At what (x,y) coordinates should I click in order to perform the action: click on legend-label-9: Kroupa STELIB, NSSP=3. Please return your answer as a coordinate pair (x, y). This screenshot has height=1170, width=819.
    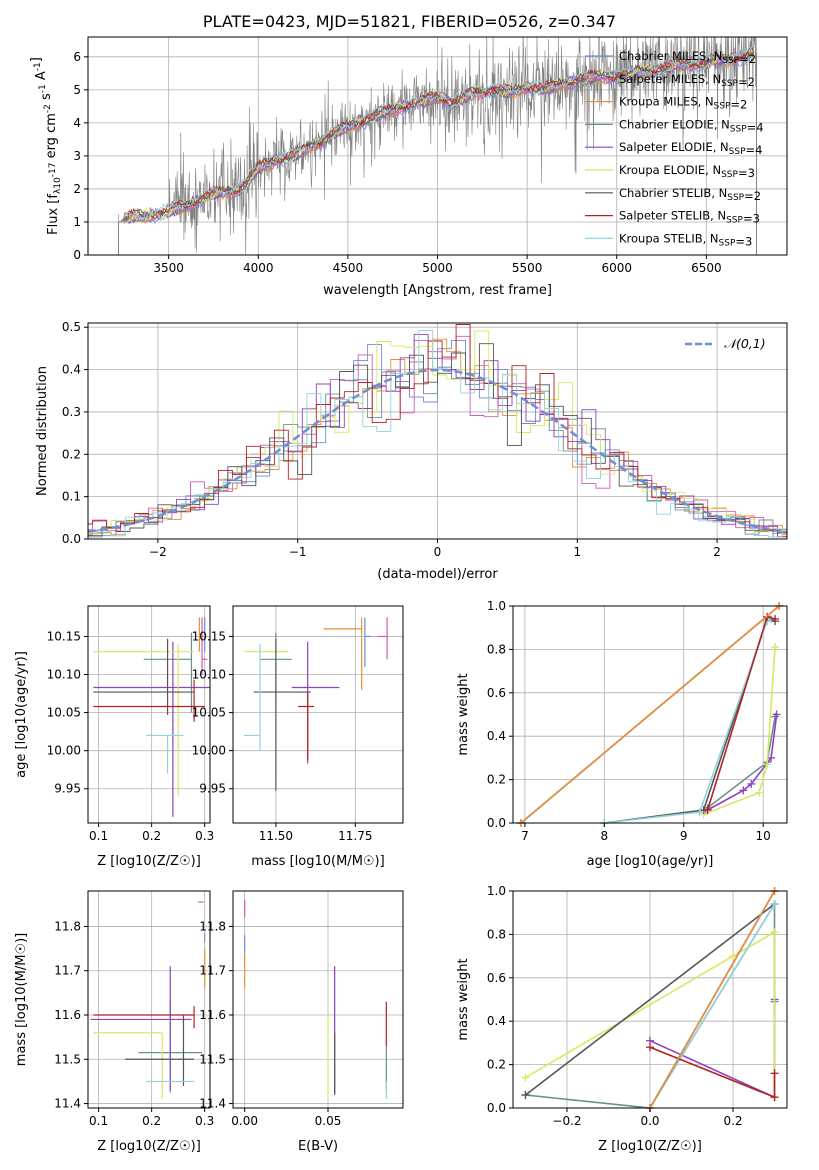
    Looking at the image, I should click on (685, 239).